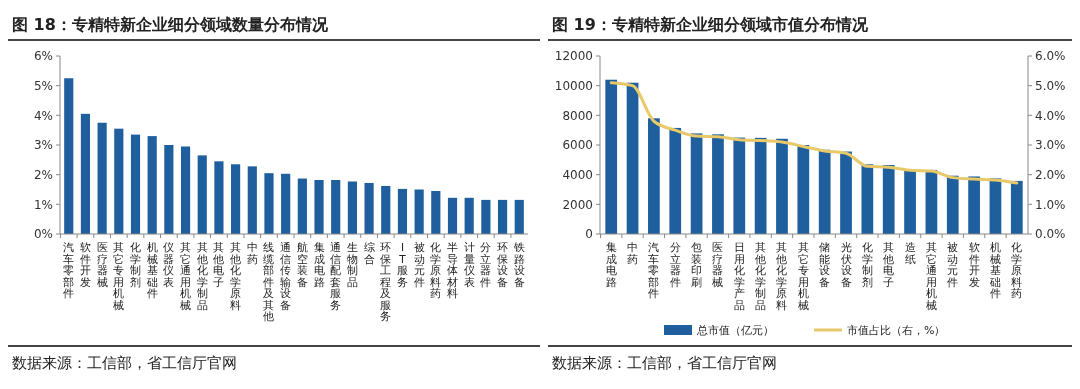 This screenshot has width=1080, height=389. I want to click on y-tick-label: 1%, so click(43, 204).